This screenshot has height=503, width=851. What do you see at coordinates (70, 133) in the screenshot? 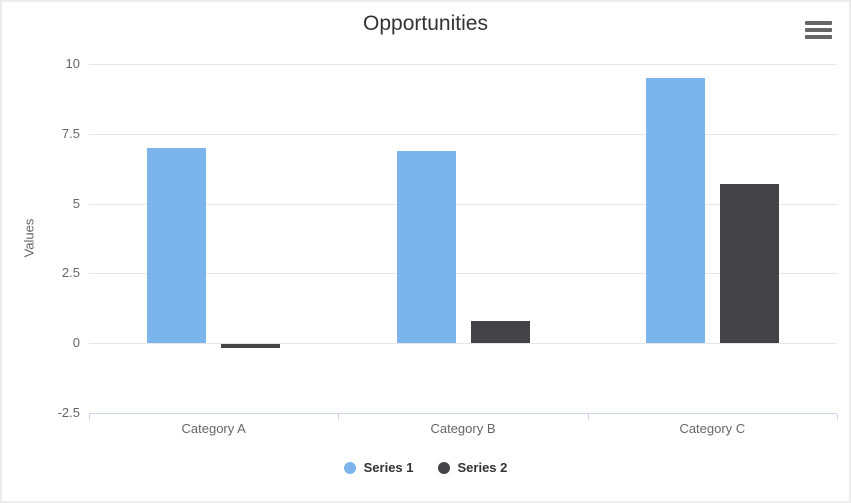
I see `y-tick-label: 7.5` at bounding box center [70, 133].